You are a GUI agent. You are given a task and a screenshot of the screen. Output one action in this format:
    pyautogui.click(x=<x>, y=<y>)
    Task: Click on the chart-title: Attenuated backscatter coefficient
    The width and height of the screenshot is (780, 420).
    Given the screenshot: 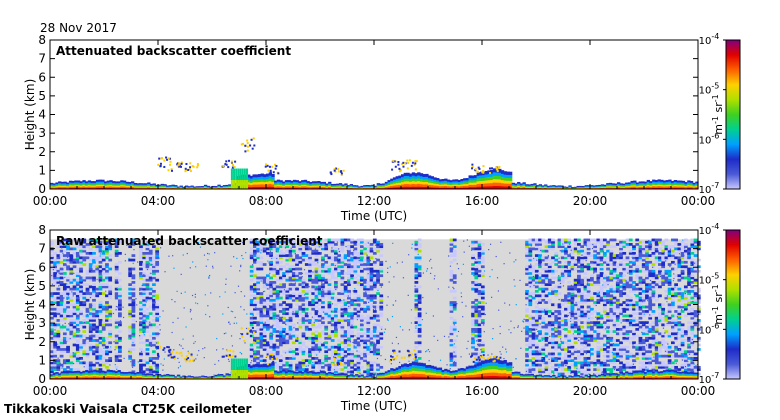 What is the action you would take?
    pyautogui.click(x=173, y=51)
    